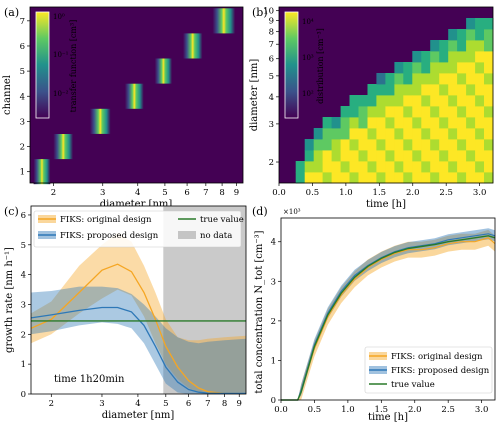 The image size is (500, 425). Describe the element at coordinates (273, 282) in the screenshot. I see `d-ytick-label-3: 3` at that location.